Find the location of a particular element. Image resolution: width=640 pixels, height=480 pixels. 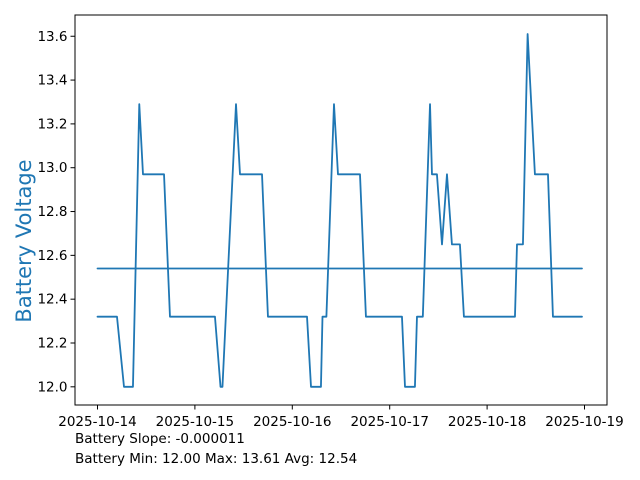

y-tick-label: 13.6 is located at coordinates (52, 37).